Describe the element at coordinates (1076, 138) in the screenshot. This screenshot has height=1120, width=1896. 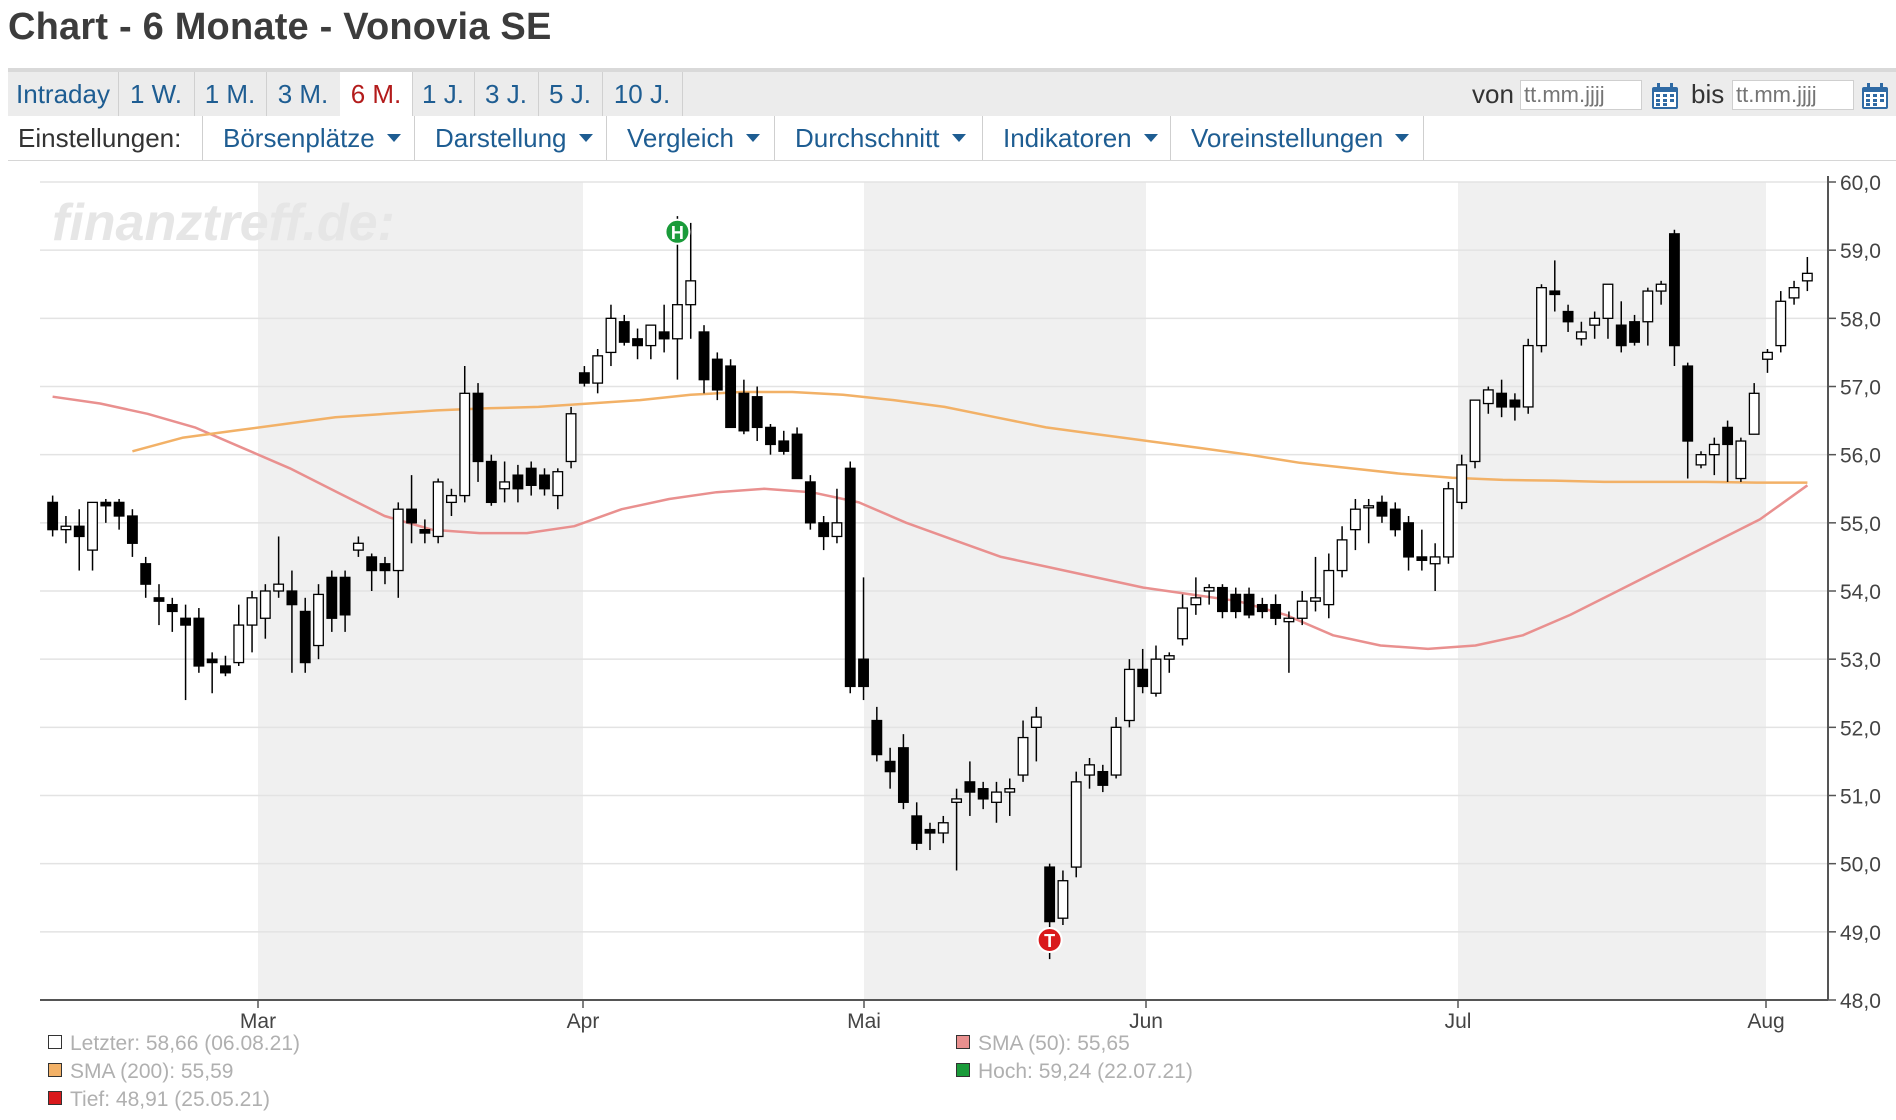
I see `menu-indikatoren: Indikatoren` at that location.